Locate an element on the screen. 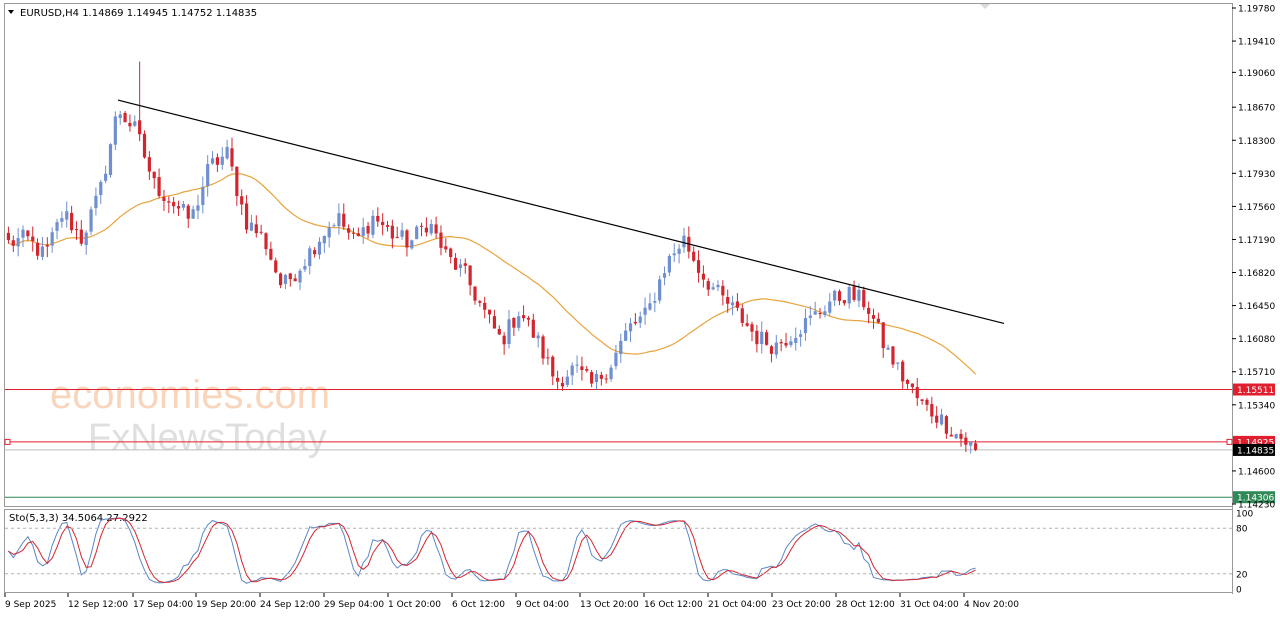 This screenshot has width=1280, height=620. stochastic-layer is located at coordinates (491, 550).